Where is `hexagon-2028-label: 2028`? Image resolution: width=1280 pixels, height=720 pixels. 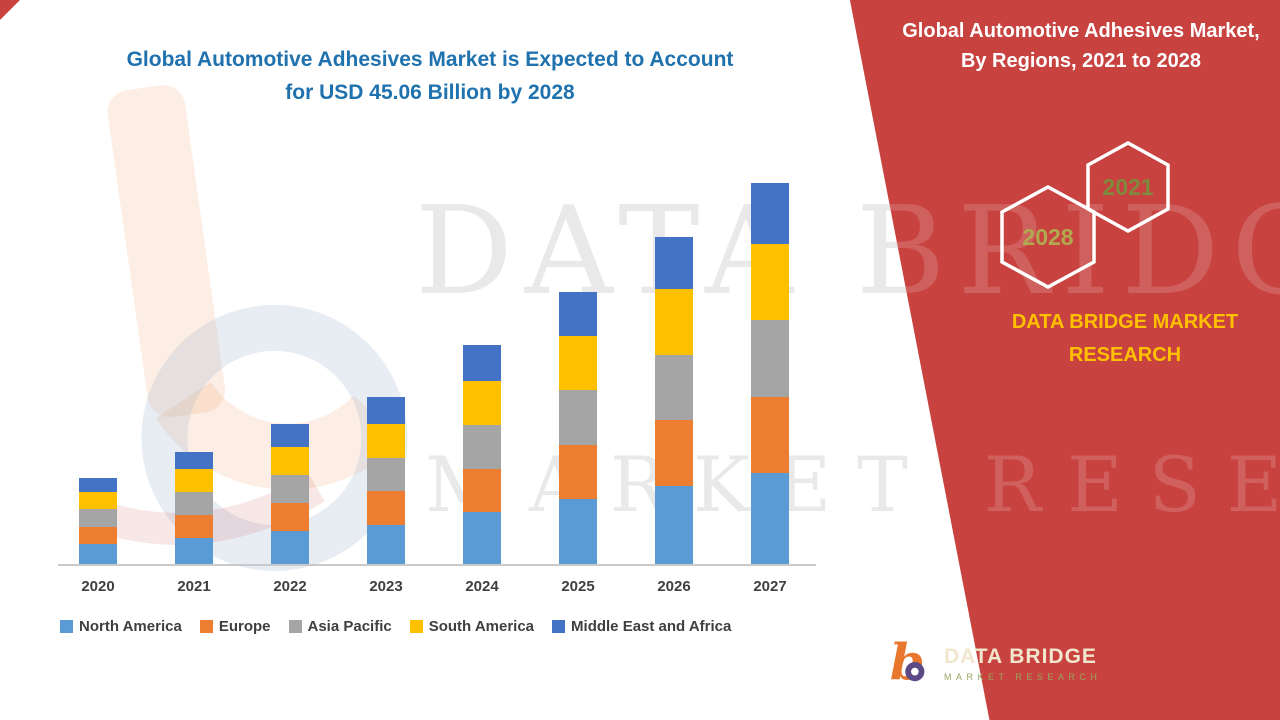 hexagon-2028-label: 2028 is located at coordinates (1047, 237).